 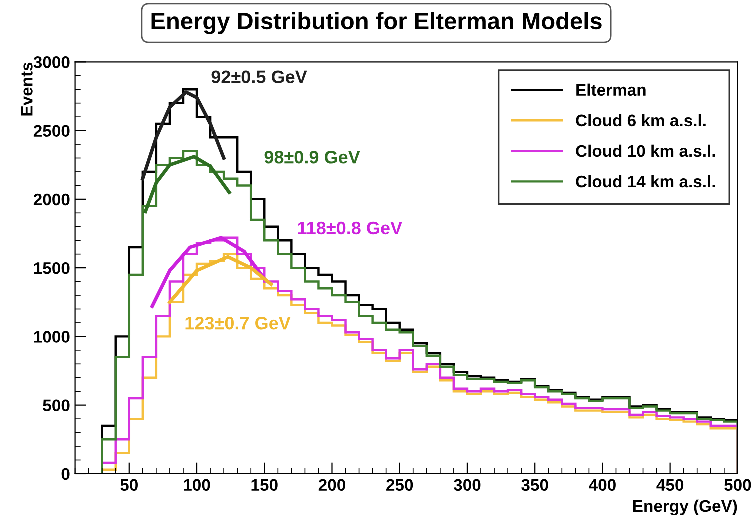 I want to click on y-tick-label: 1500, so click(x=52, y=268).